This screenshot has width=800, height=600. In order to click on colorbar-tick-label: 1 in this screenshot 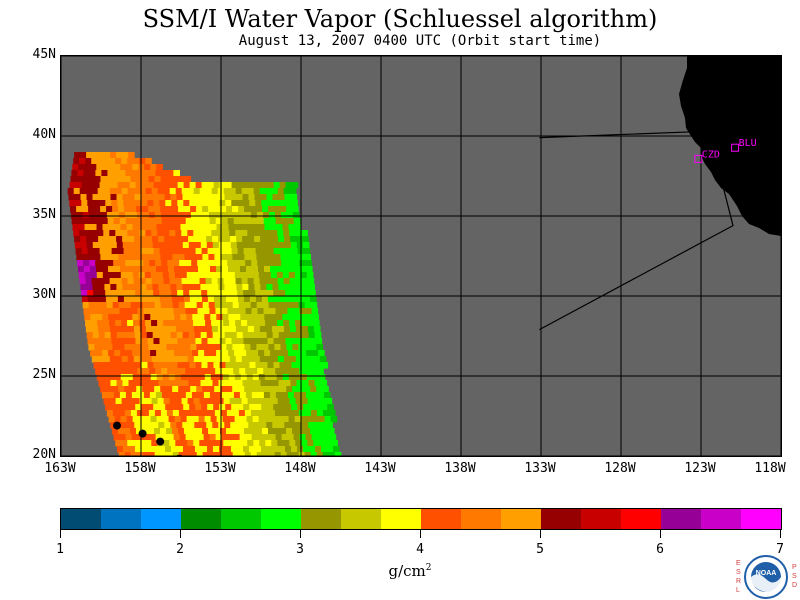, I will do `click(60, 549)`.